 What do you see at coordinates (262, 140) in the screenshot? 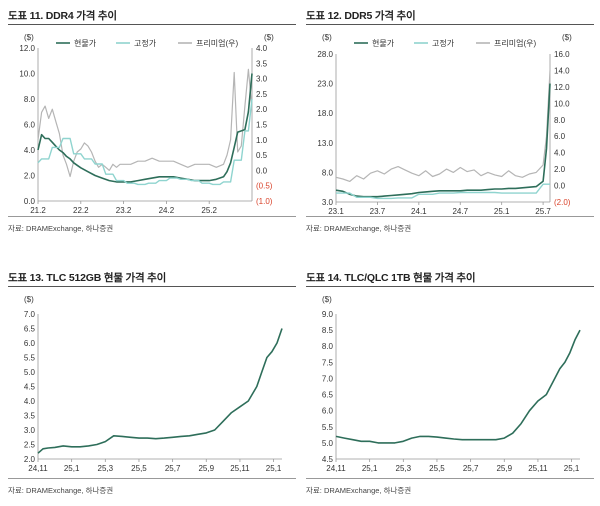
I see `y2-tick-label: 1.0` at bounding box center [262, 140].